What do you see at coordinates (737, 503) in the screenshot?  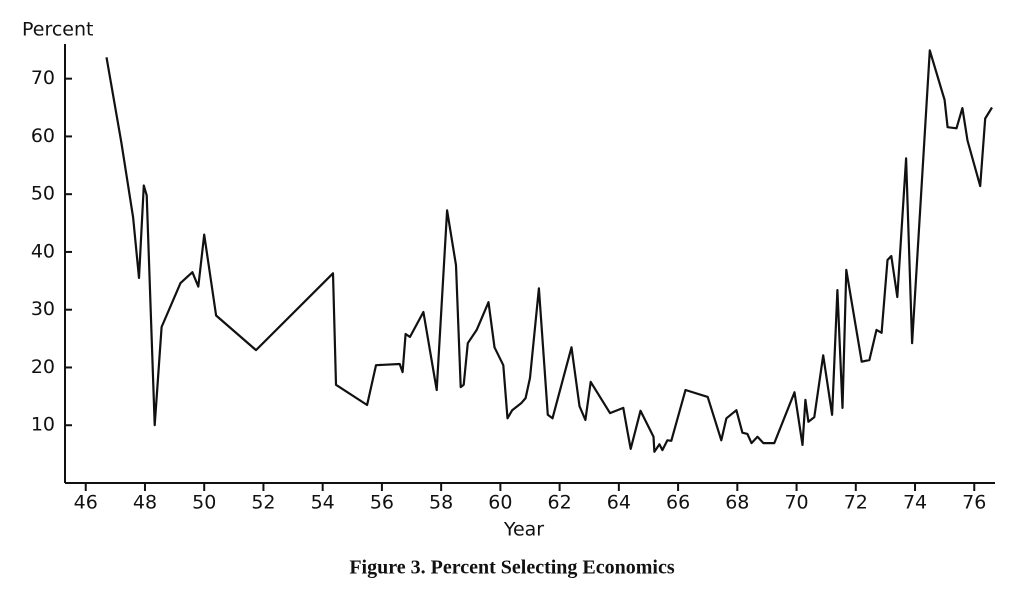 I see `x-tick-label: 68` at bounding box center [737, 503].